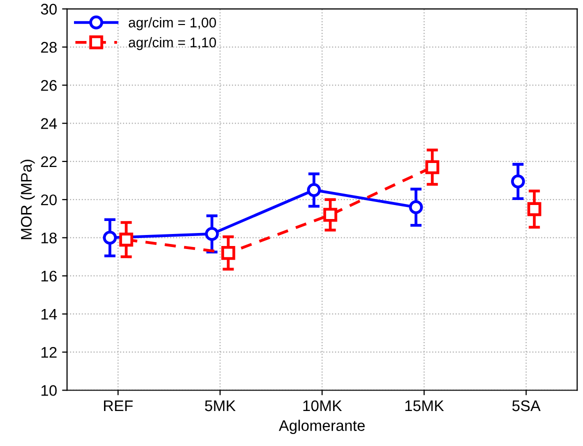 This screenshot has height=446, width=583. Describe the element at coordinates (322, 406) in the screenshot. I see `x-tick-label: 10MK` at that location.